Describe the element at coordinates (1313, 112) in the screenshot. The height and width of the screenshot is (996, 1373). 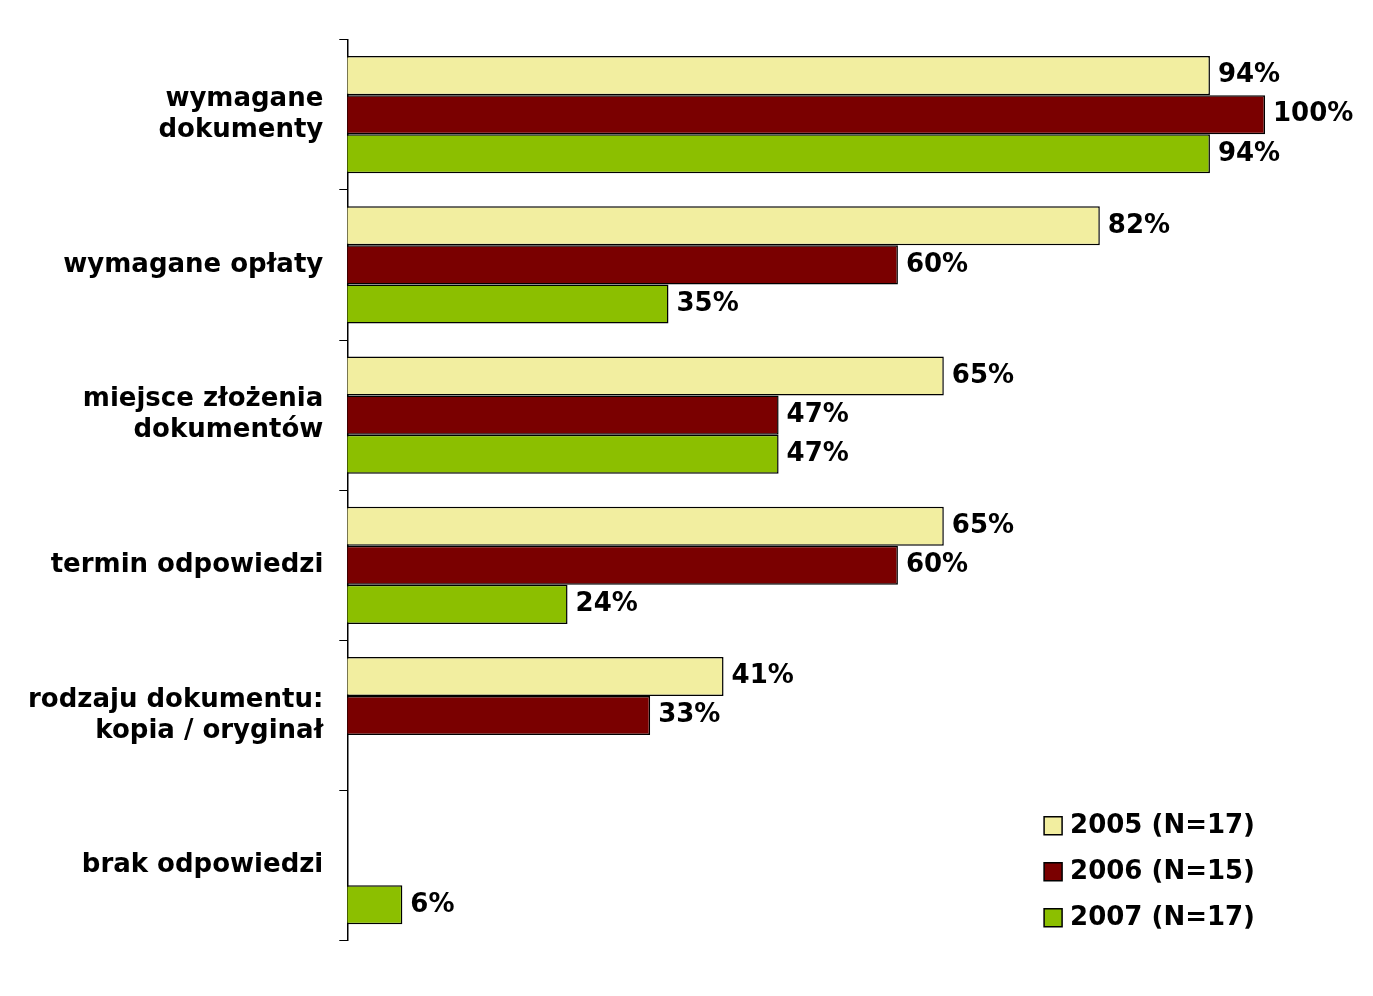
I see `data-label: 100%` at that location.